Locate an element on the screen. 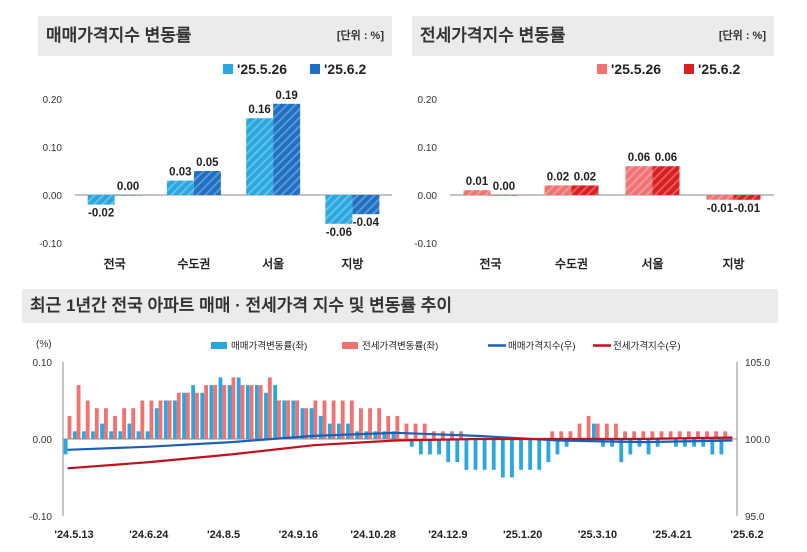  sale-category-label: 서울 is located at coordinates (273, 263).